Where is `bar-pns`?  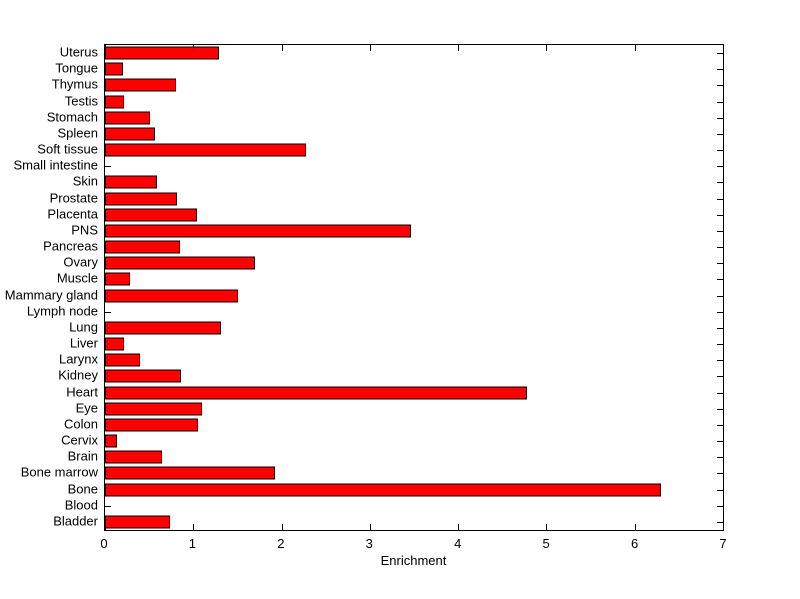 bar-pns is located at coordinates (258, 231).